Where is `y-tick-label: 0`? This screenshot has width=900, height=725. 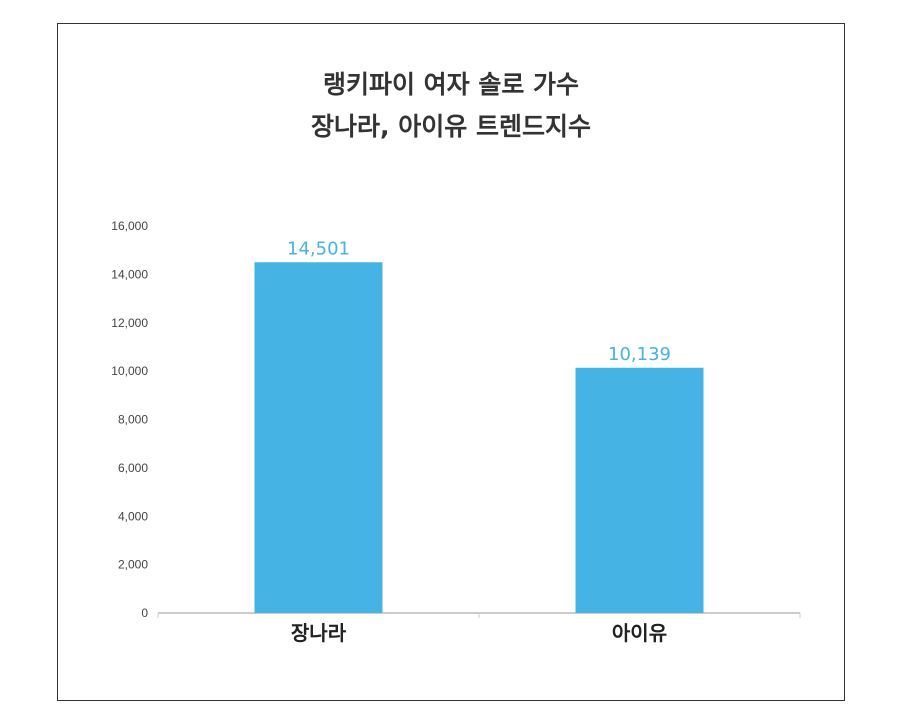
y-tick-label: 0 is located at coordinates (144, 613).